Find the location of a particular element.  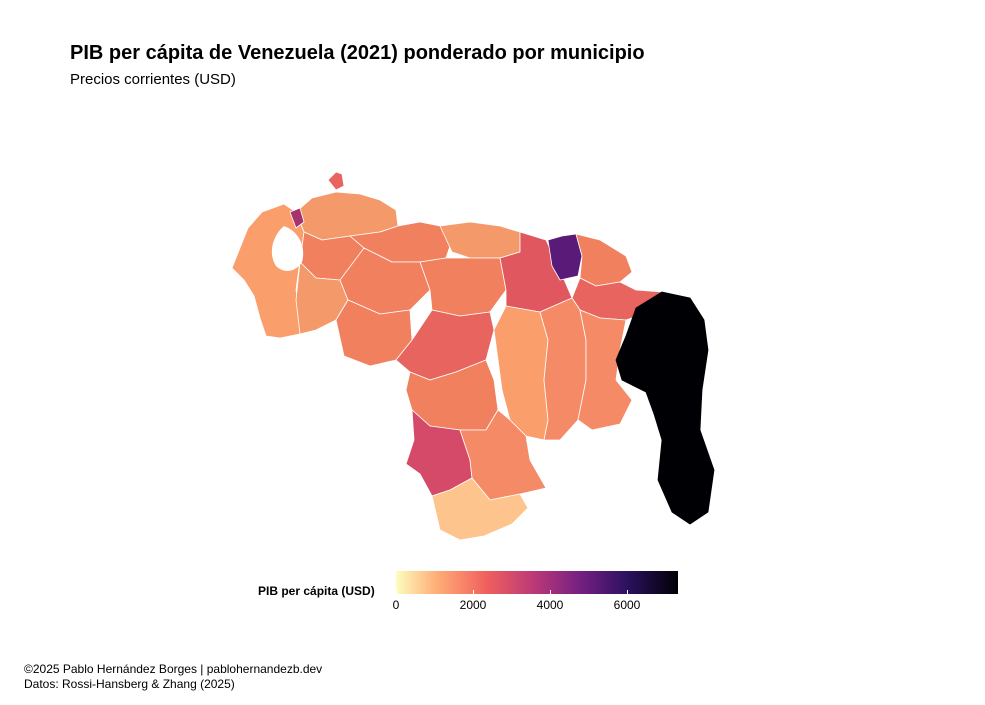

region-bolivar-central is located at coordinates (563, 369).